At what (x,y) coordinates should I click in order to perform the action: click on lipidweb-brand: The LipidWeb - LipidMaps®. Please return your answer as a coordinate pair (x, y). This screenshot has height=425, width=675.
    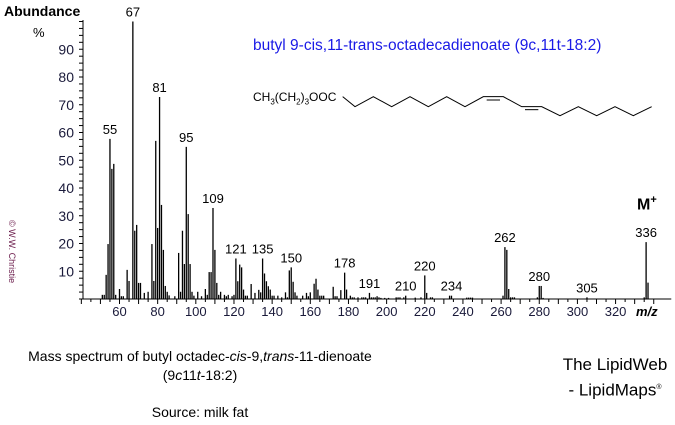
    Looking at the image, I should click on (607, 377).